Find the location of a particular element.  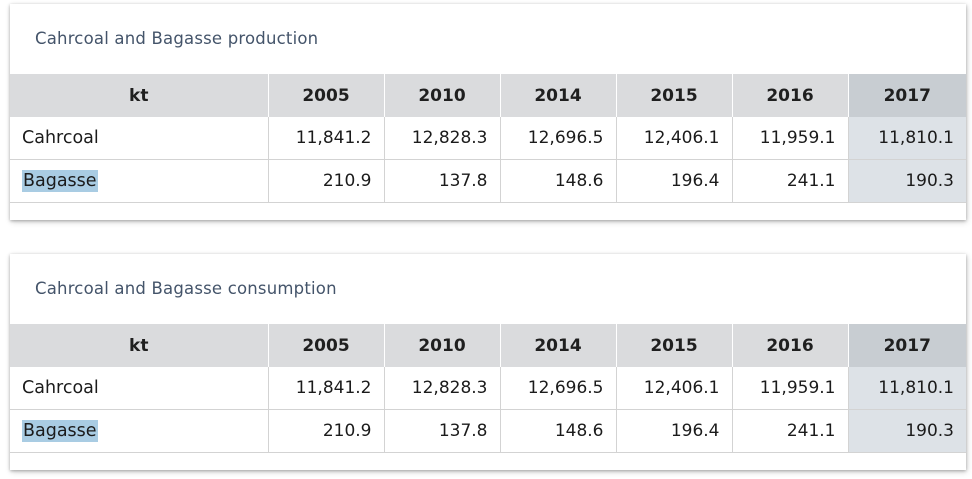

production-table-title: Cahrcoal and Bagasse production is located at coordinates (177, 38).